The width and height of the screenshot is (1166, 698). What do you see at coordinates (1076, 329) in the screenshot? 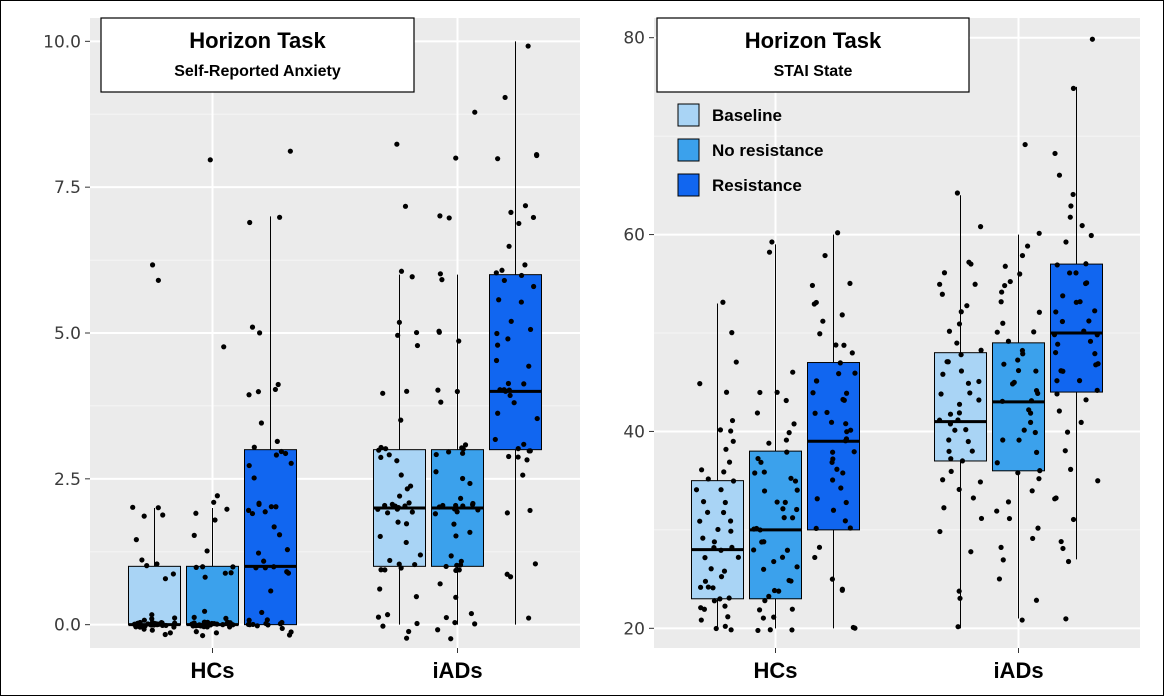
I see `box-resistance-iads` at bounding box center [1076, 329].